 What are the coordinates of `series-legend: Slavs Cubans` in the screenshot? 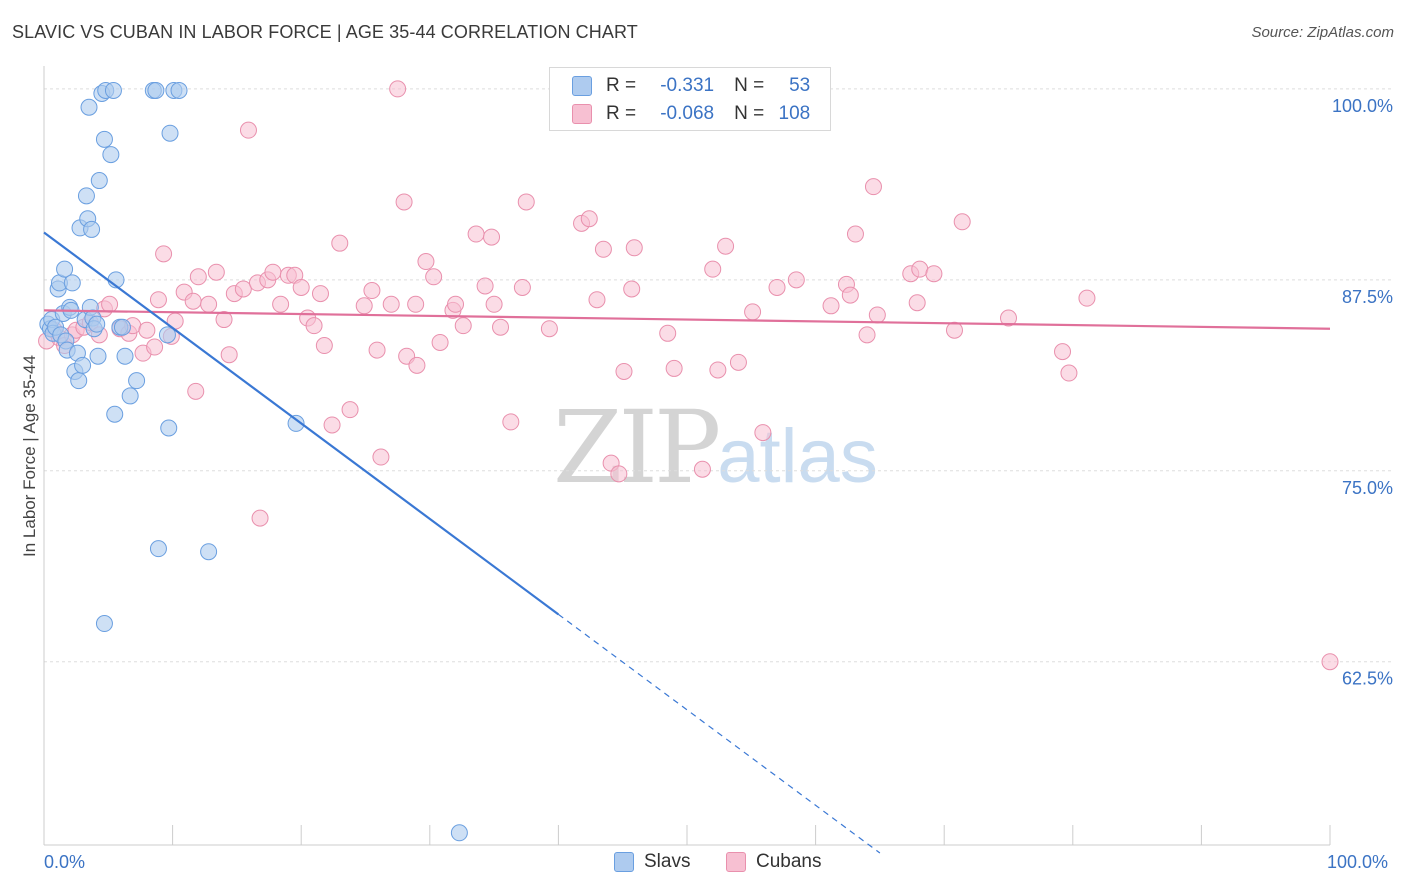 It's located at (703, 864).